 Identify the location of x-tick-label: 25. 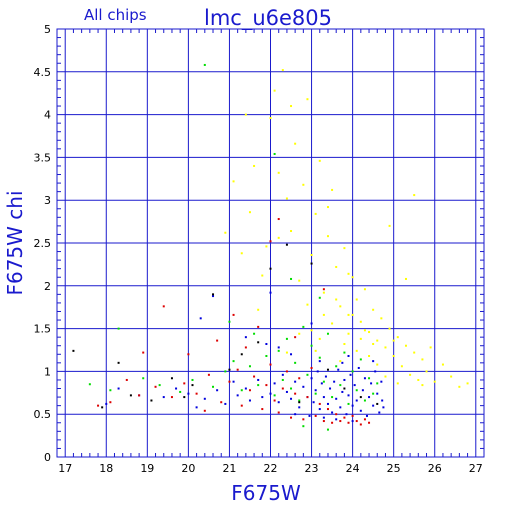
(394, 468).